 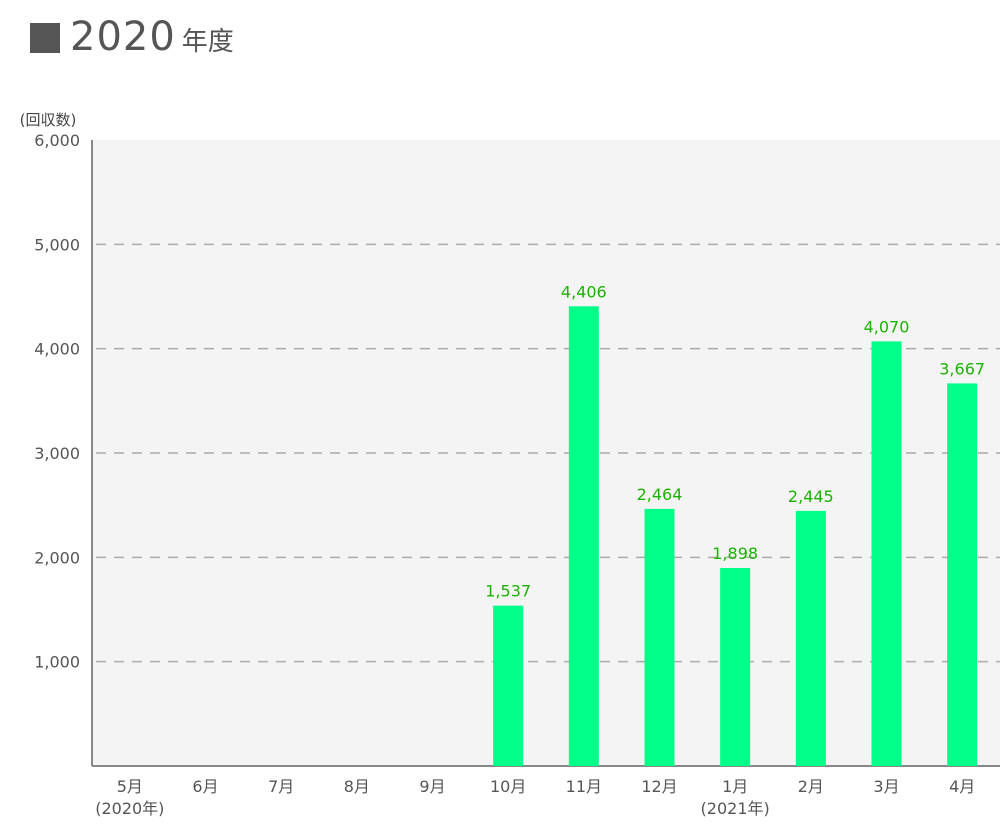 I want to click on data-label: 2,464, so click(x=660, y=494).